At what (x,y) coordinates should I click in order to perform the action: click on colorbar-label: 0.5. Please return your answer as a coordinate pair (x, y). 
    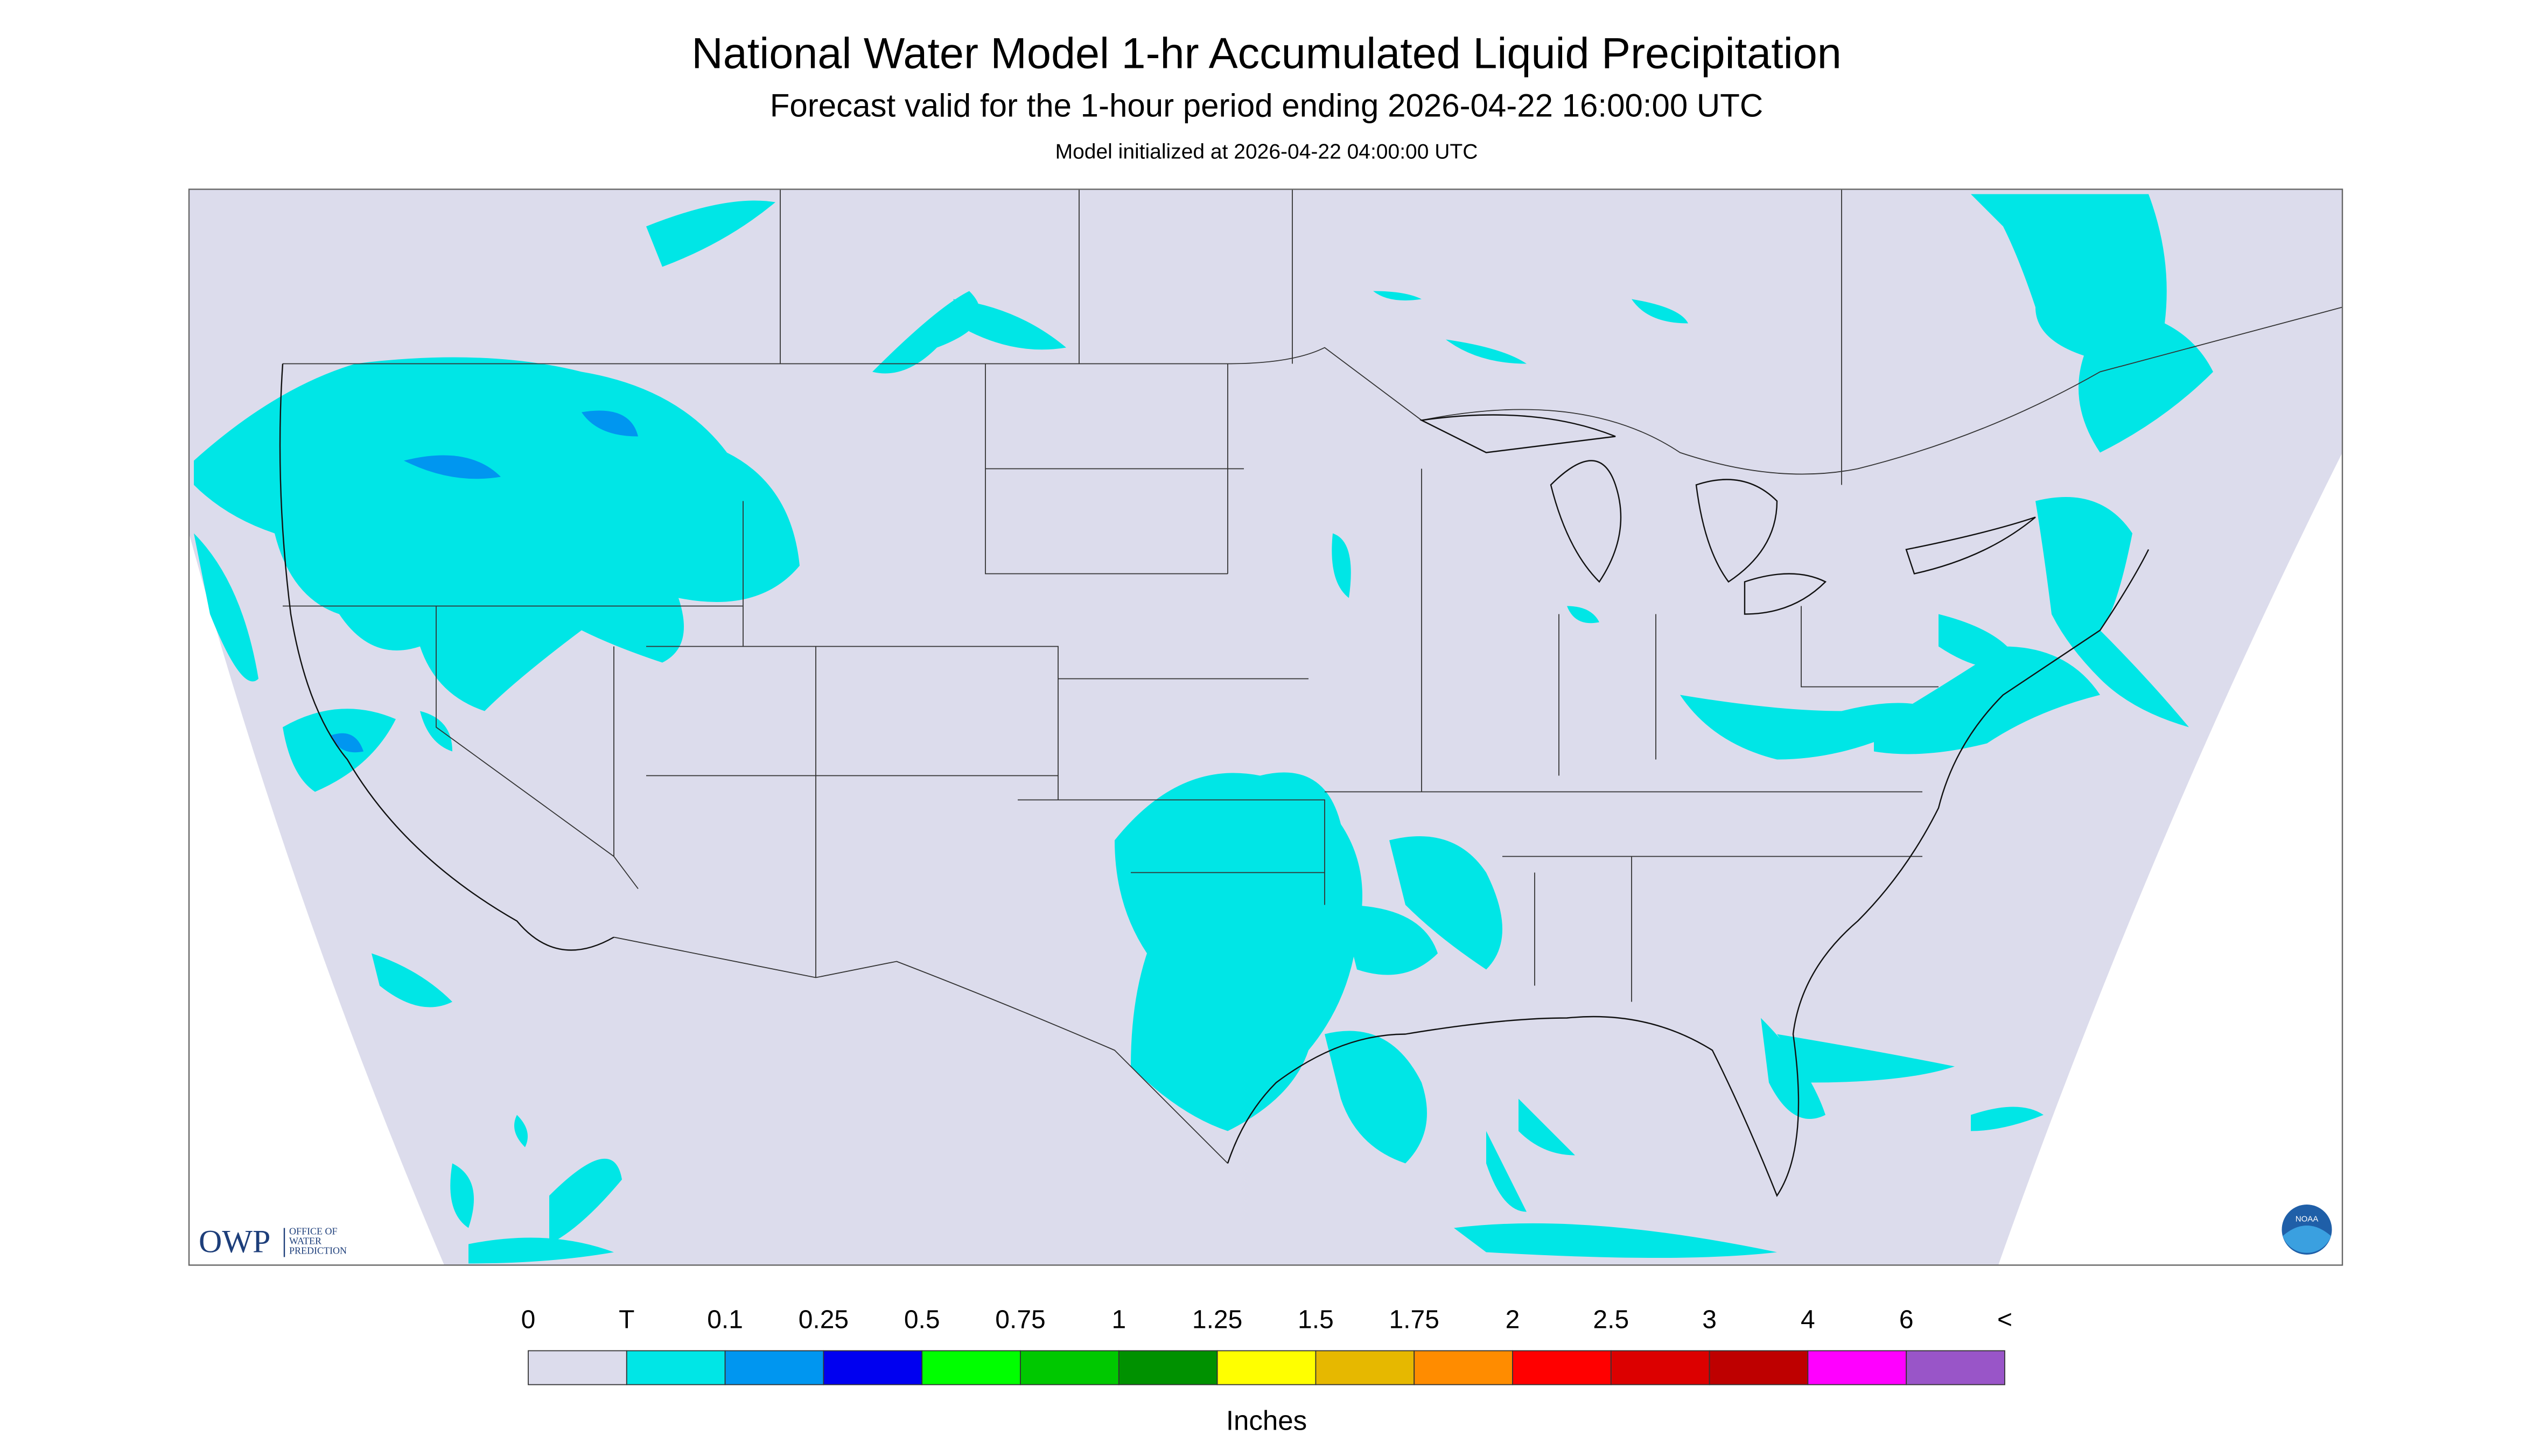
    Looking at the image, I should click on (922, 1320).